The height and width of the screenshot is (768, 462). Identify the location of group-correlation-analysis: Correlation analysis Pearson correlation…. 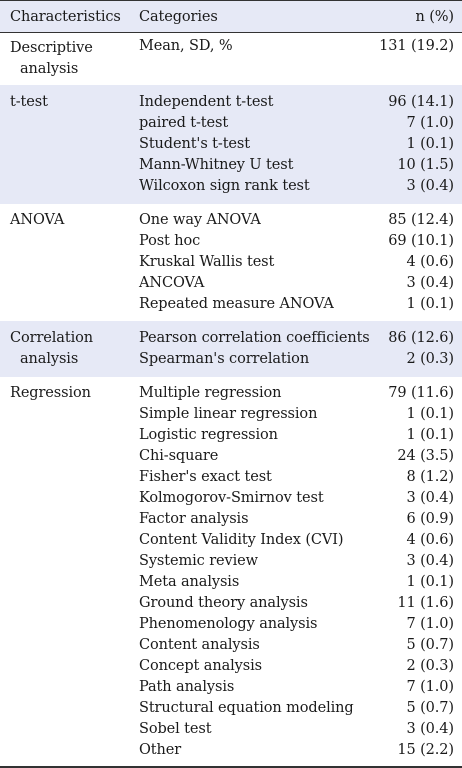
(231, 349).